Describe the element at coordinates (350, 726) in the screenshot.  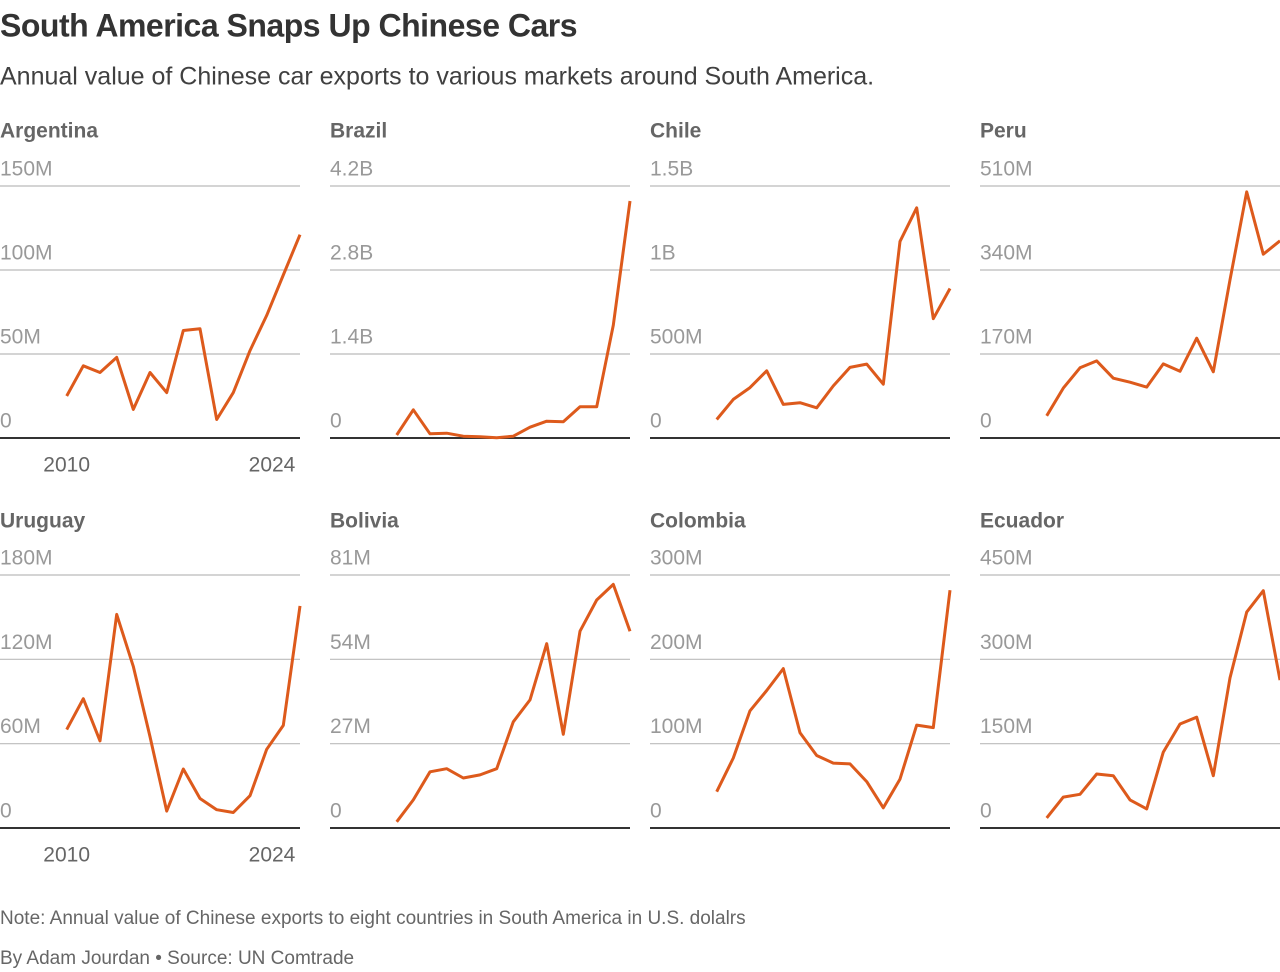
I see `y-tick-label: 27M` at that location.